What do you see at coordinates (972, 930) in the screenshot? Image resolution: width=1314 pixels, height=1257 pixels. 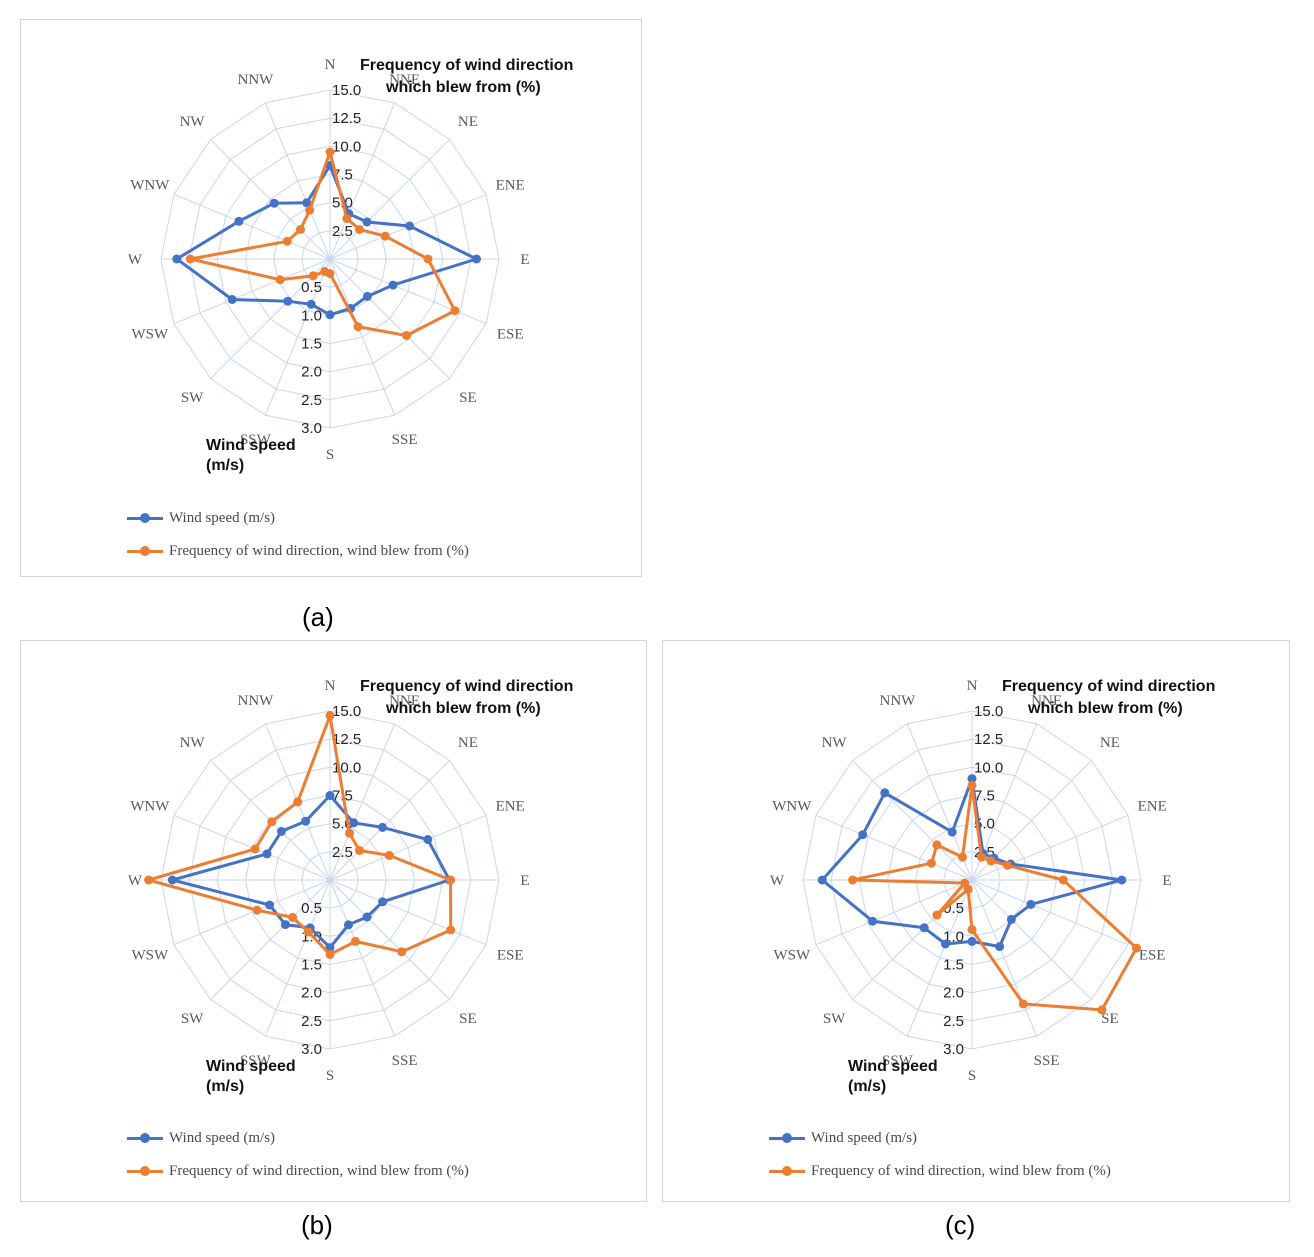 I see `freq-point-s` at bounding box center [972, 930].